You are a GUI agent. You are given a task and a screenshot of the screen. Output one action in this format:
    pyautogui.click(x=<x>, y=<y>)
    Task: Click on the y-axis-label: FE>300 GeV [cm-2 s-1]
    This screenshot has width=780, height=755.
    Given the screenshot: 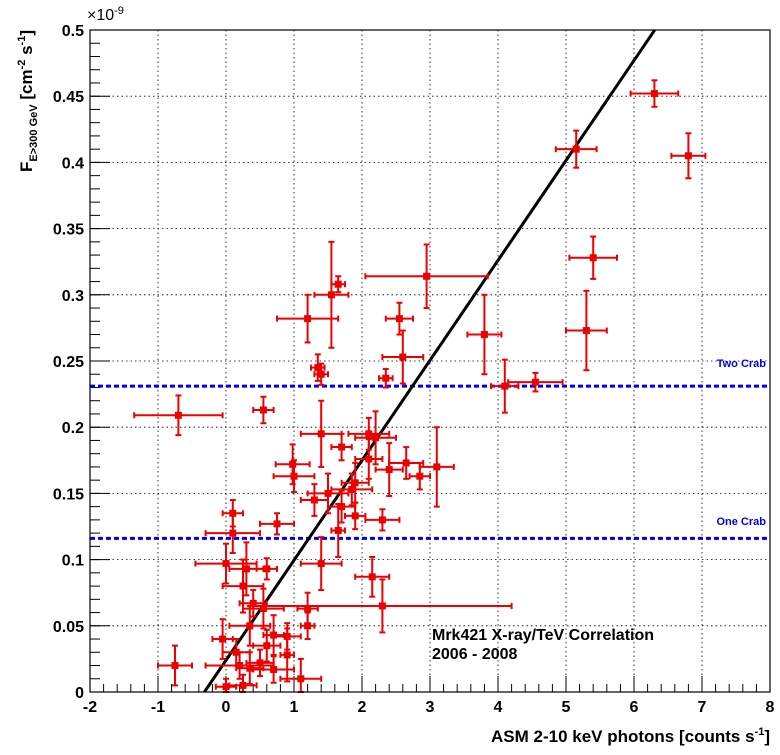 What is the action you would take?
    pyautogui.click(x=28, y=101)
    